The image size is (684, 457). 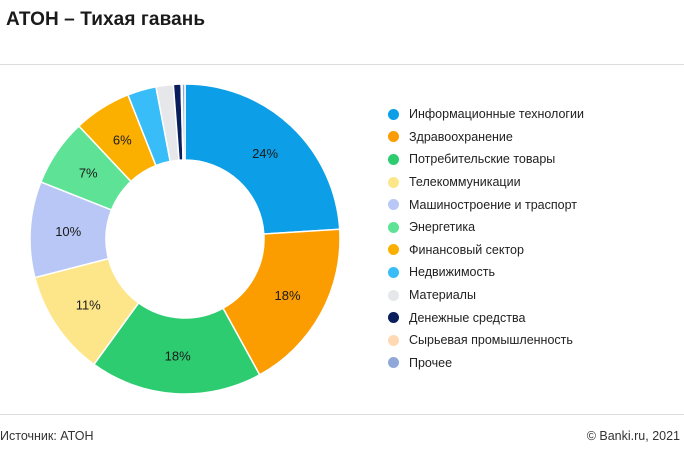 I want to click on legend-item: Потребительские товары, so click(x=486, y=159).